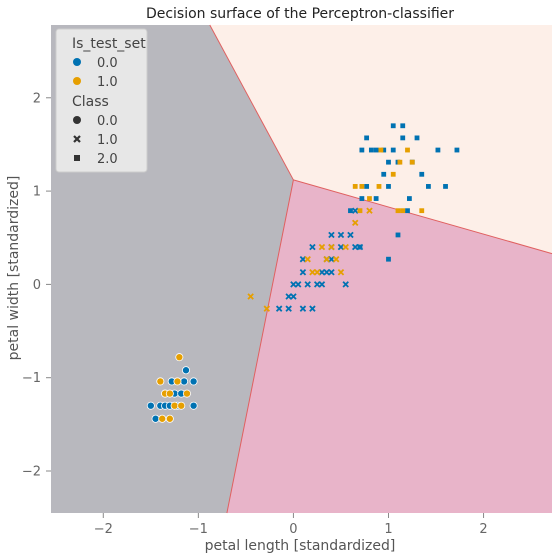 Image resolution: width=559 pixels, height=560 pixels. I want to click on x-tick-label-2: 0, so click(293, 529).